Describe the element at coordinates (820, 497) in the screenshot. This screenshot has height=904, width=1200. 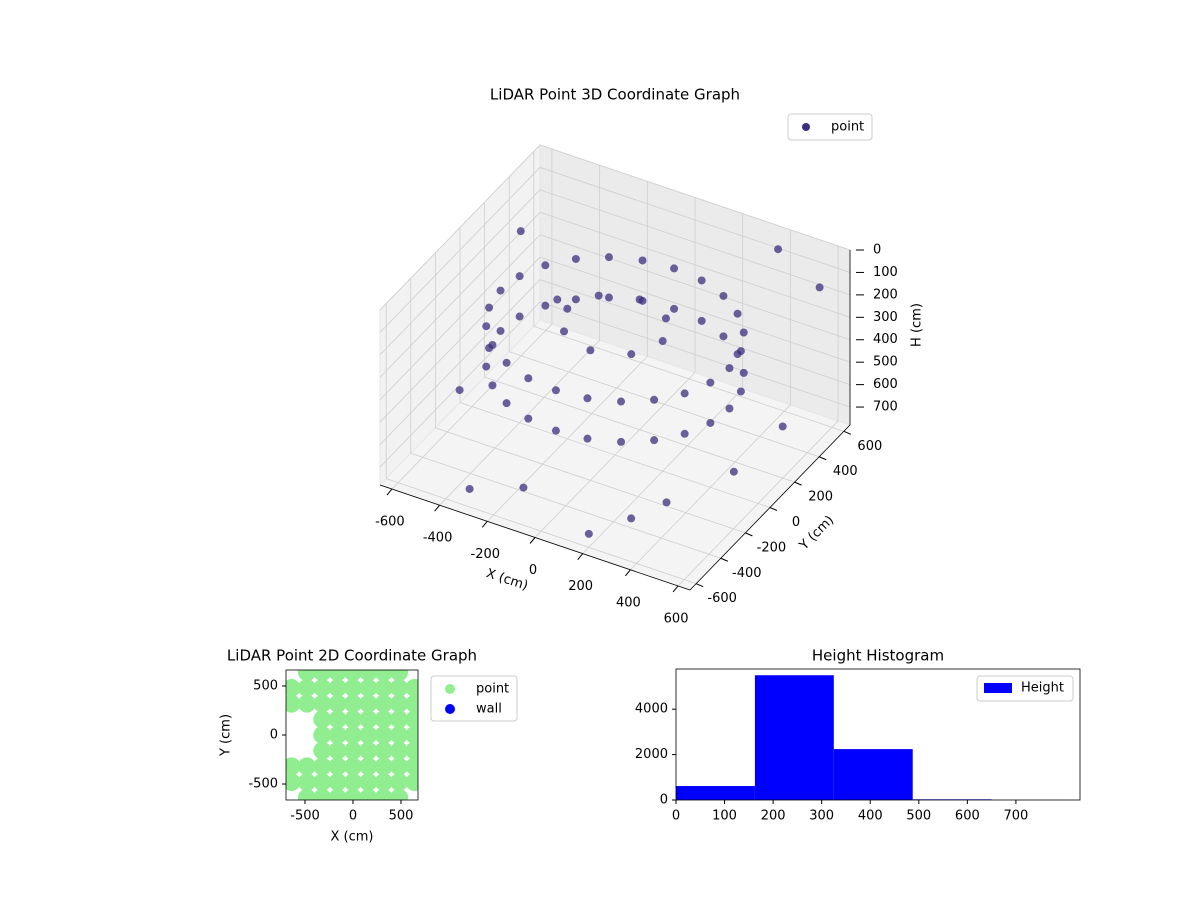
I see `y-tick-label: 200` at that location.